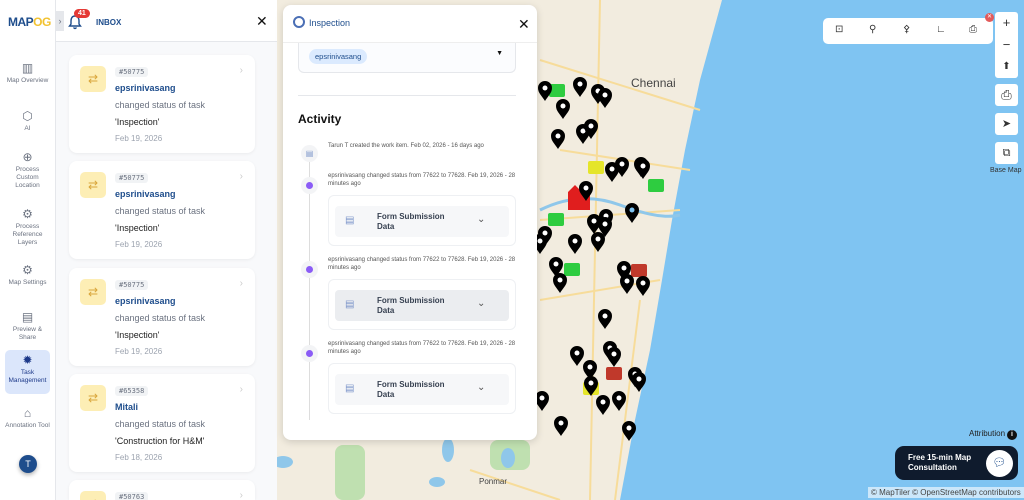  What do you see at coordinates (941, 29) in the screenshot?
I see `measure-icon: ∟` at bounding box center [941, 29].